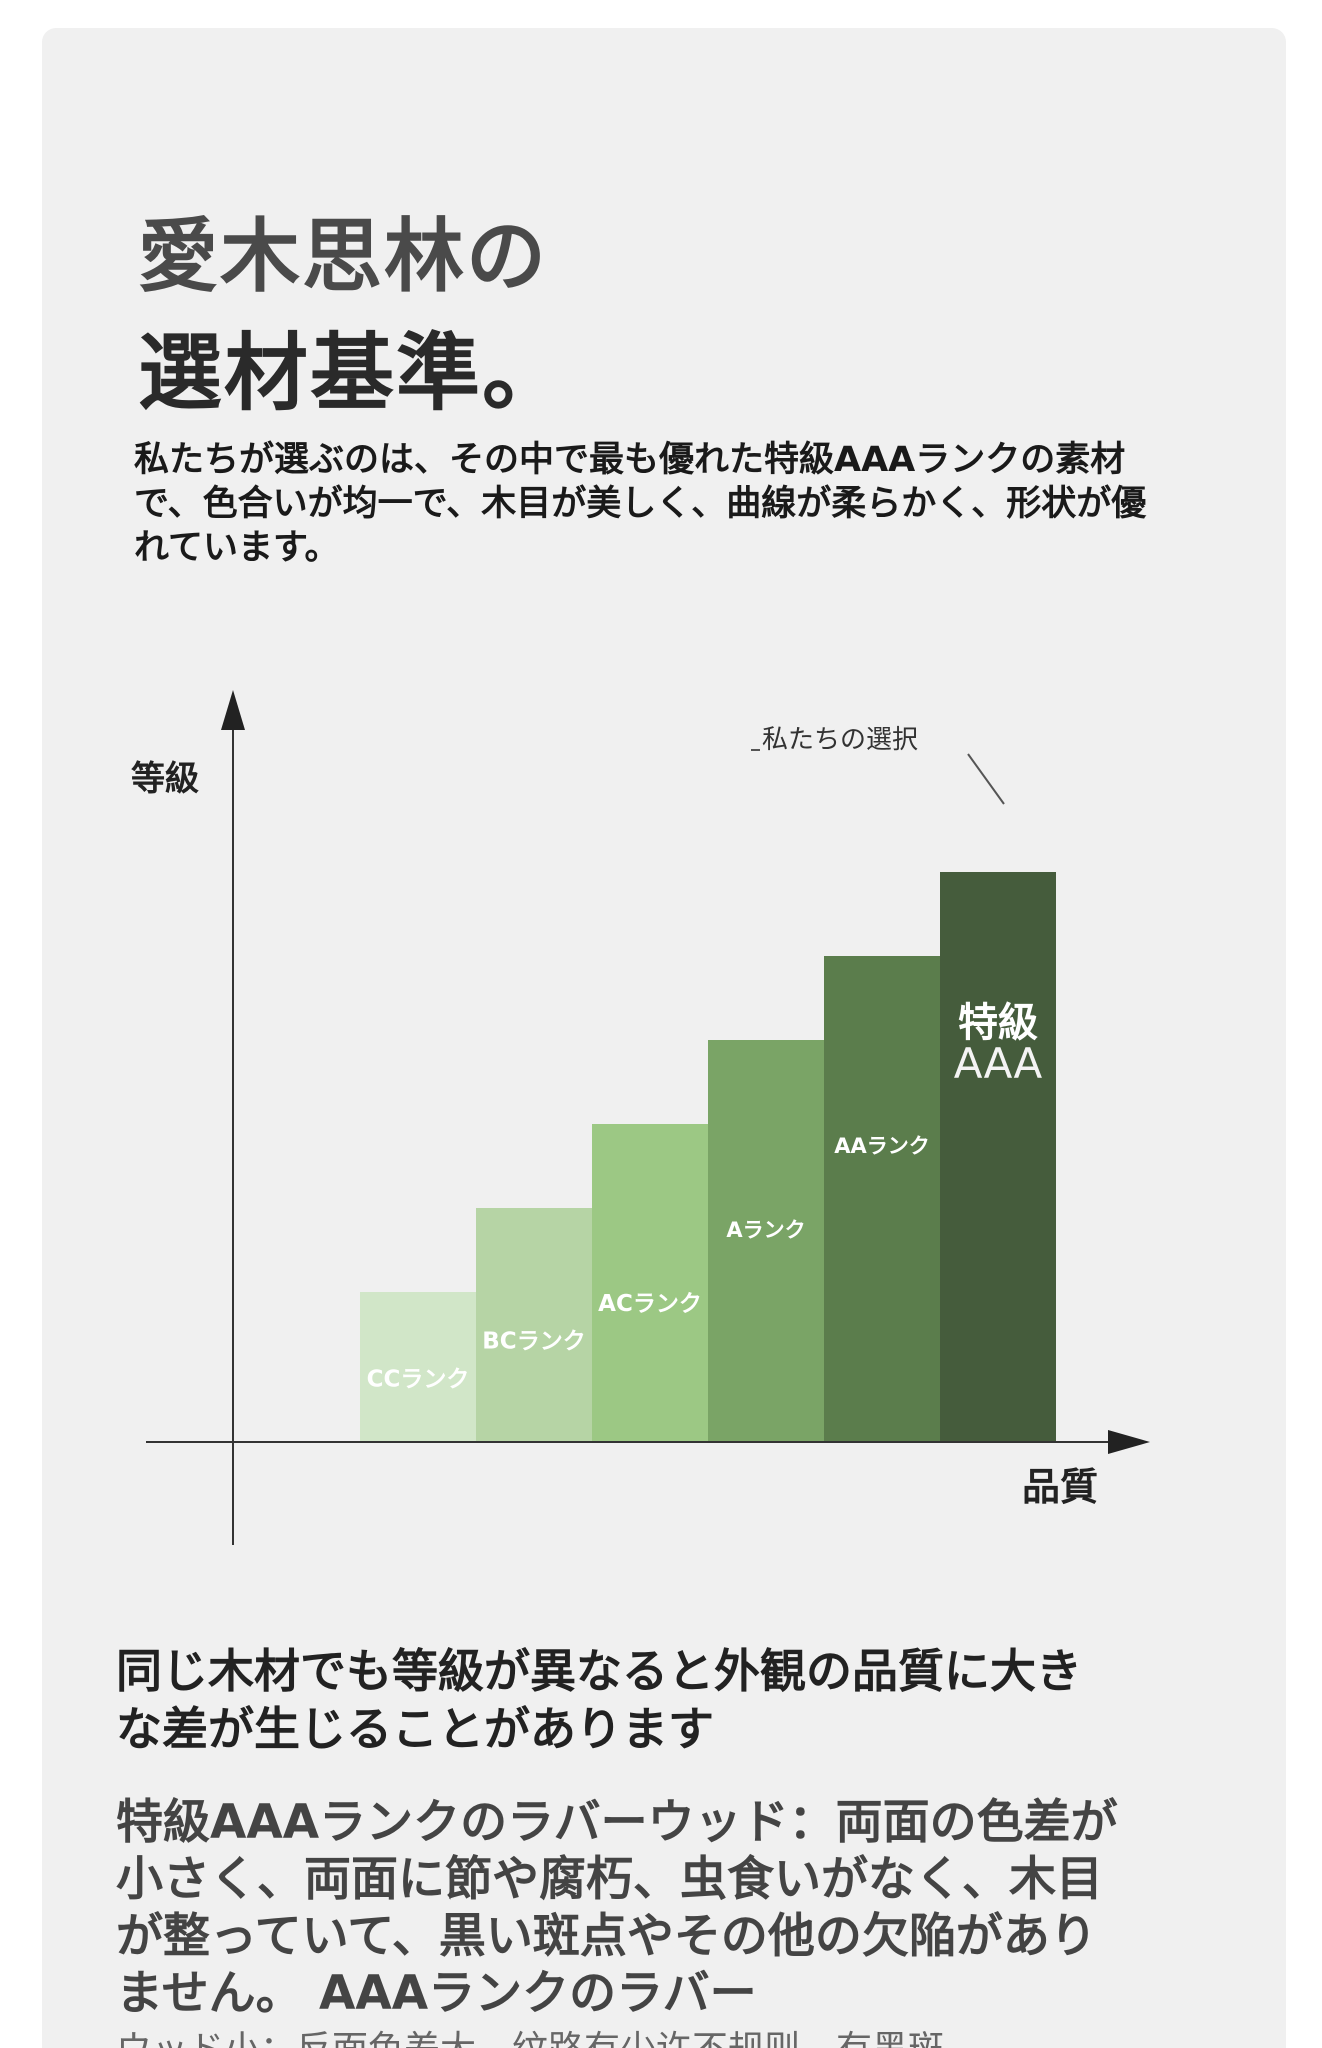  What do you see at coordinates (353, 373) in the screenshot?
I see `title-line-2: 選材基準。` at bounding box center [353, 373].